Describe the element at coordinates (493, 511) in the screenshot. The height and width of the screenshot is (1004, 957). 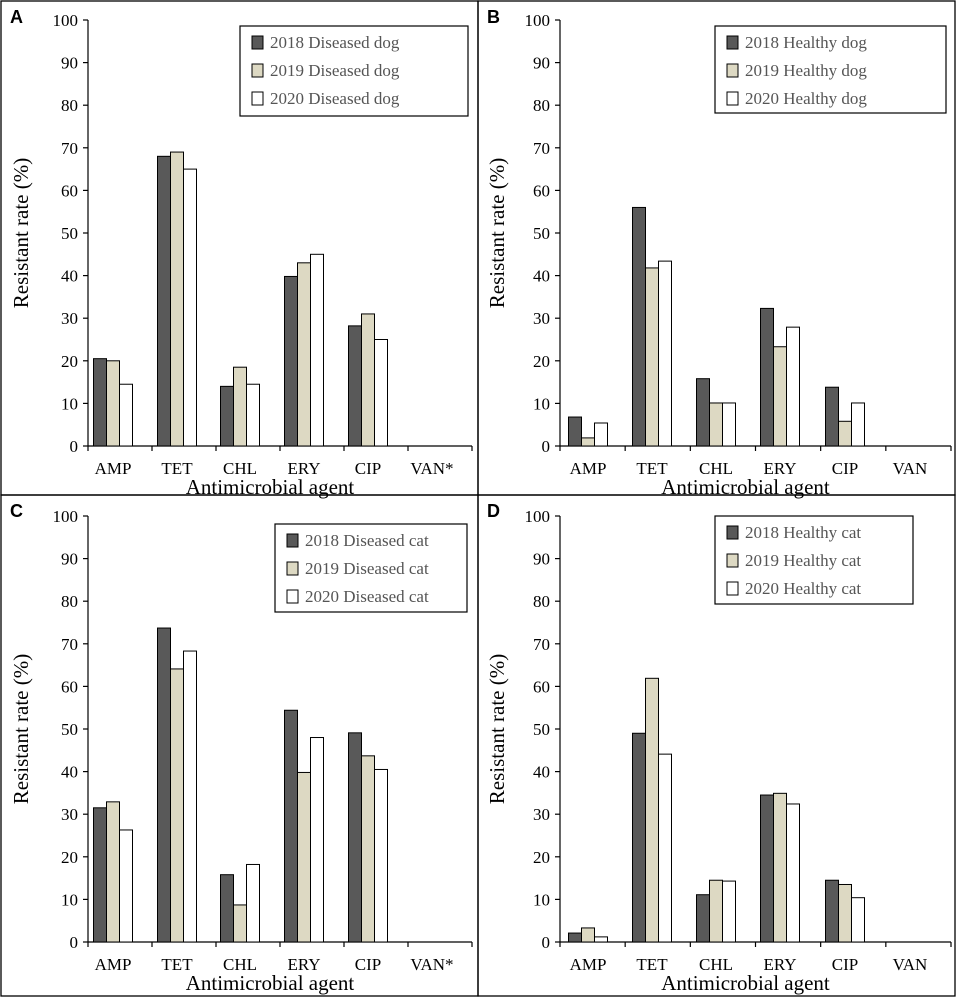
I see `panel-label: D` at that location.